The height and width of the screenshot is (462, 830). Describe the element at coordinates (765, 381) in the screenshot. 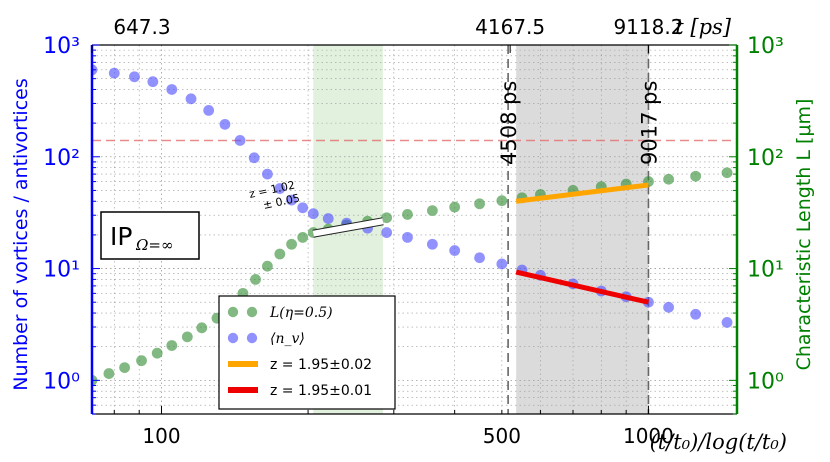

I see `y-tick-label-right: 10⁰` at that location.